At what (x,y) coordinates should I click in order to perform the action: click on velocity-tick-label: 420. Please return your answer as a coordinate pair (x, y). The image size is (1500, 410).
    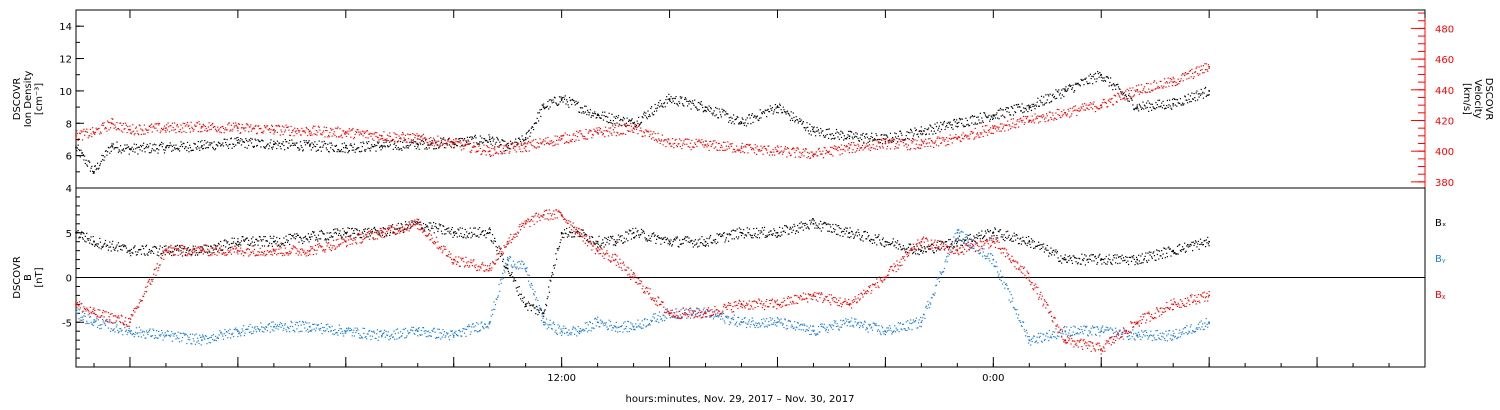
    Looking at the image, I should click on (1444, 121).